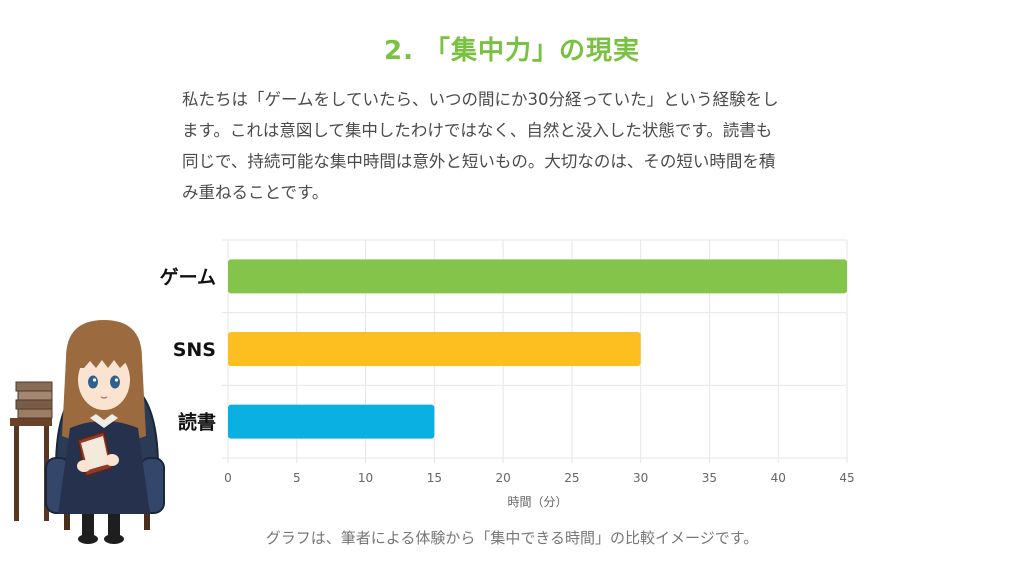 The image size is (1024, 576). I want to click on x-axis-label: 時間（分）, so click(537, 502).